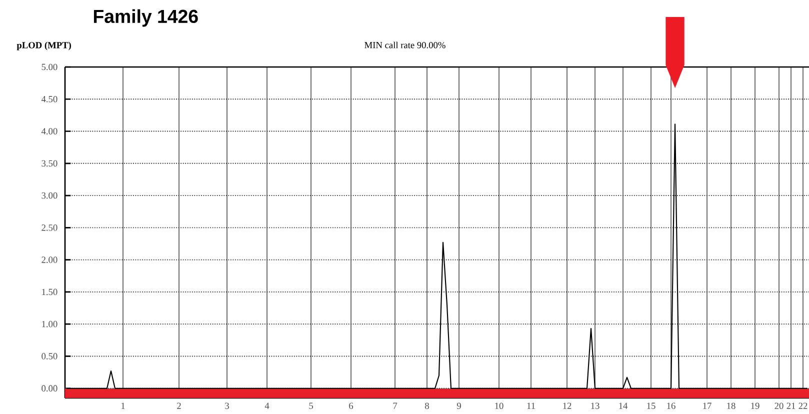 Image resolution: width=809 pixels, height=414 pixels. Describe the element at coordinates (50, 67) in the screenshot. I see `y-tick-label: 5.00` at that location.